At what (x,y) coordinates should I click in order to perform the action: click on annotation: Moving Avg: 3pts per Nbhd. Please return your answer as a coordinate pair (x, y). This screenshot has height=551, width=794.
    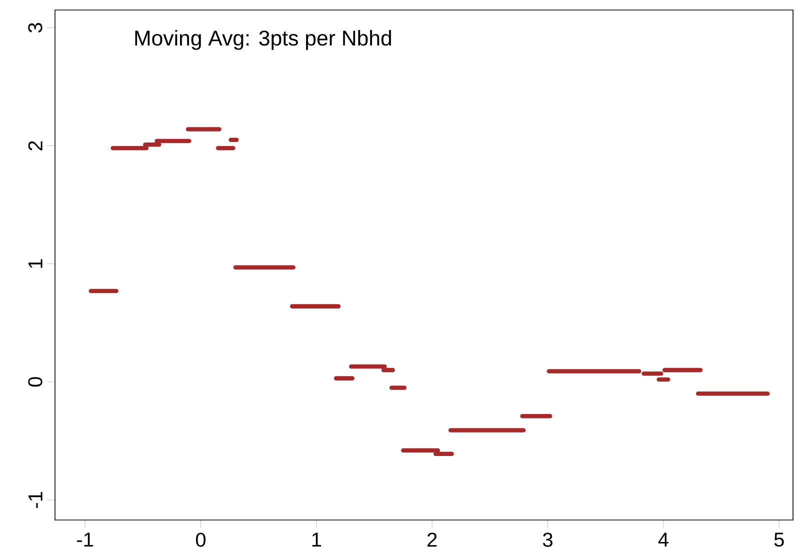
    Looking at the image, I should click on (263, 40).